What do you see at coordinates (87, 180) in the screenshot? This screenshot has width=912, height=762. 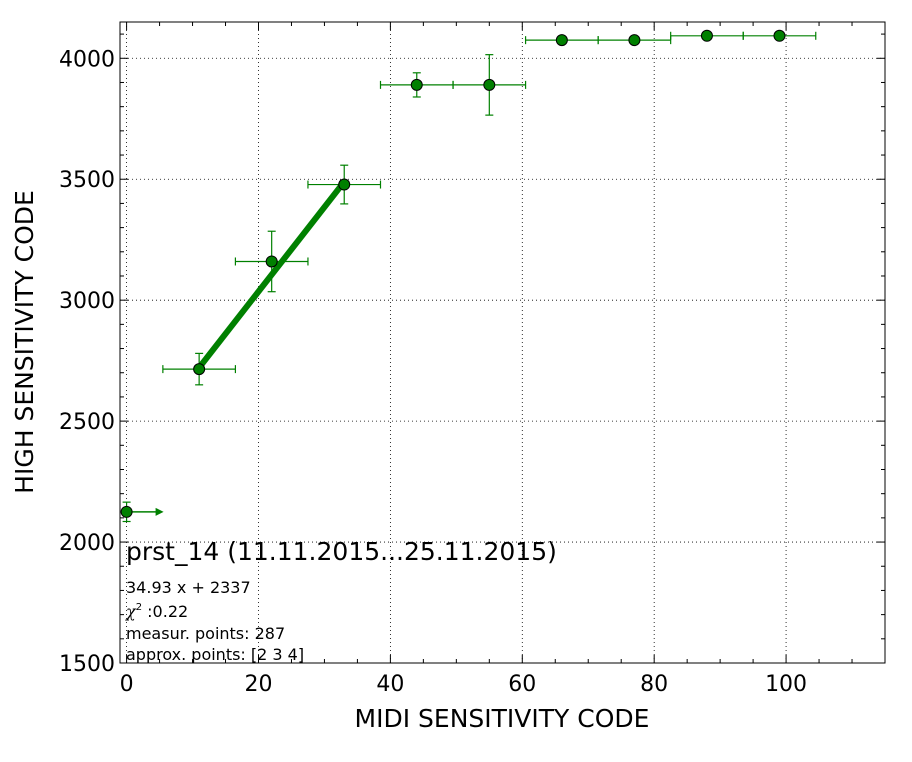 I see `y-tick-label: 3500` at bounding box center [87, 180].